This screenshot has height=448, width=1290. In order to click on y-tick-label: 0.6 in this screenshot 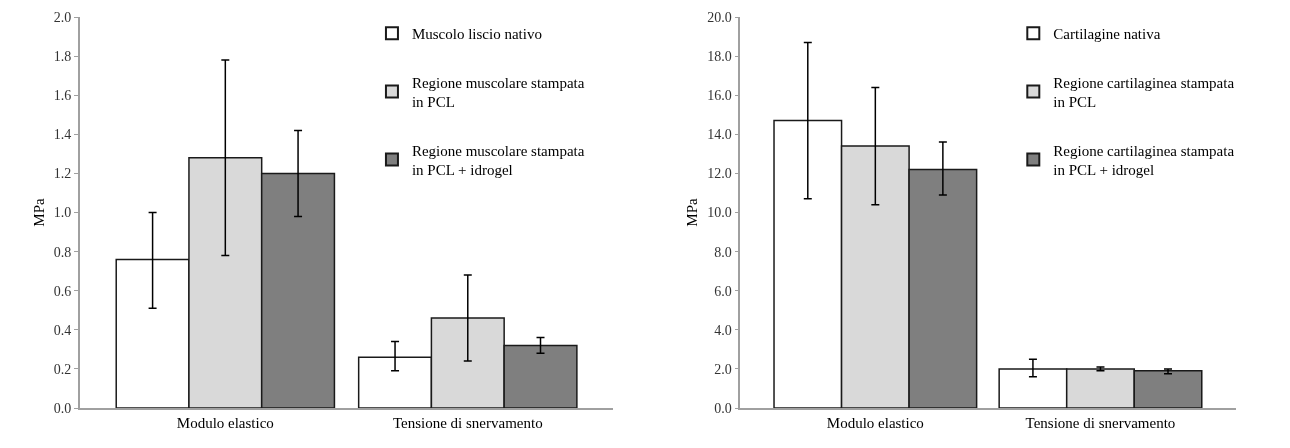, I will do `click(62, 291)`.